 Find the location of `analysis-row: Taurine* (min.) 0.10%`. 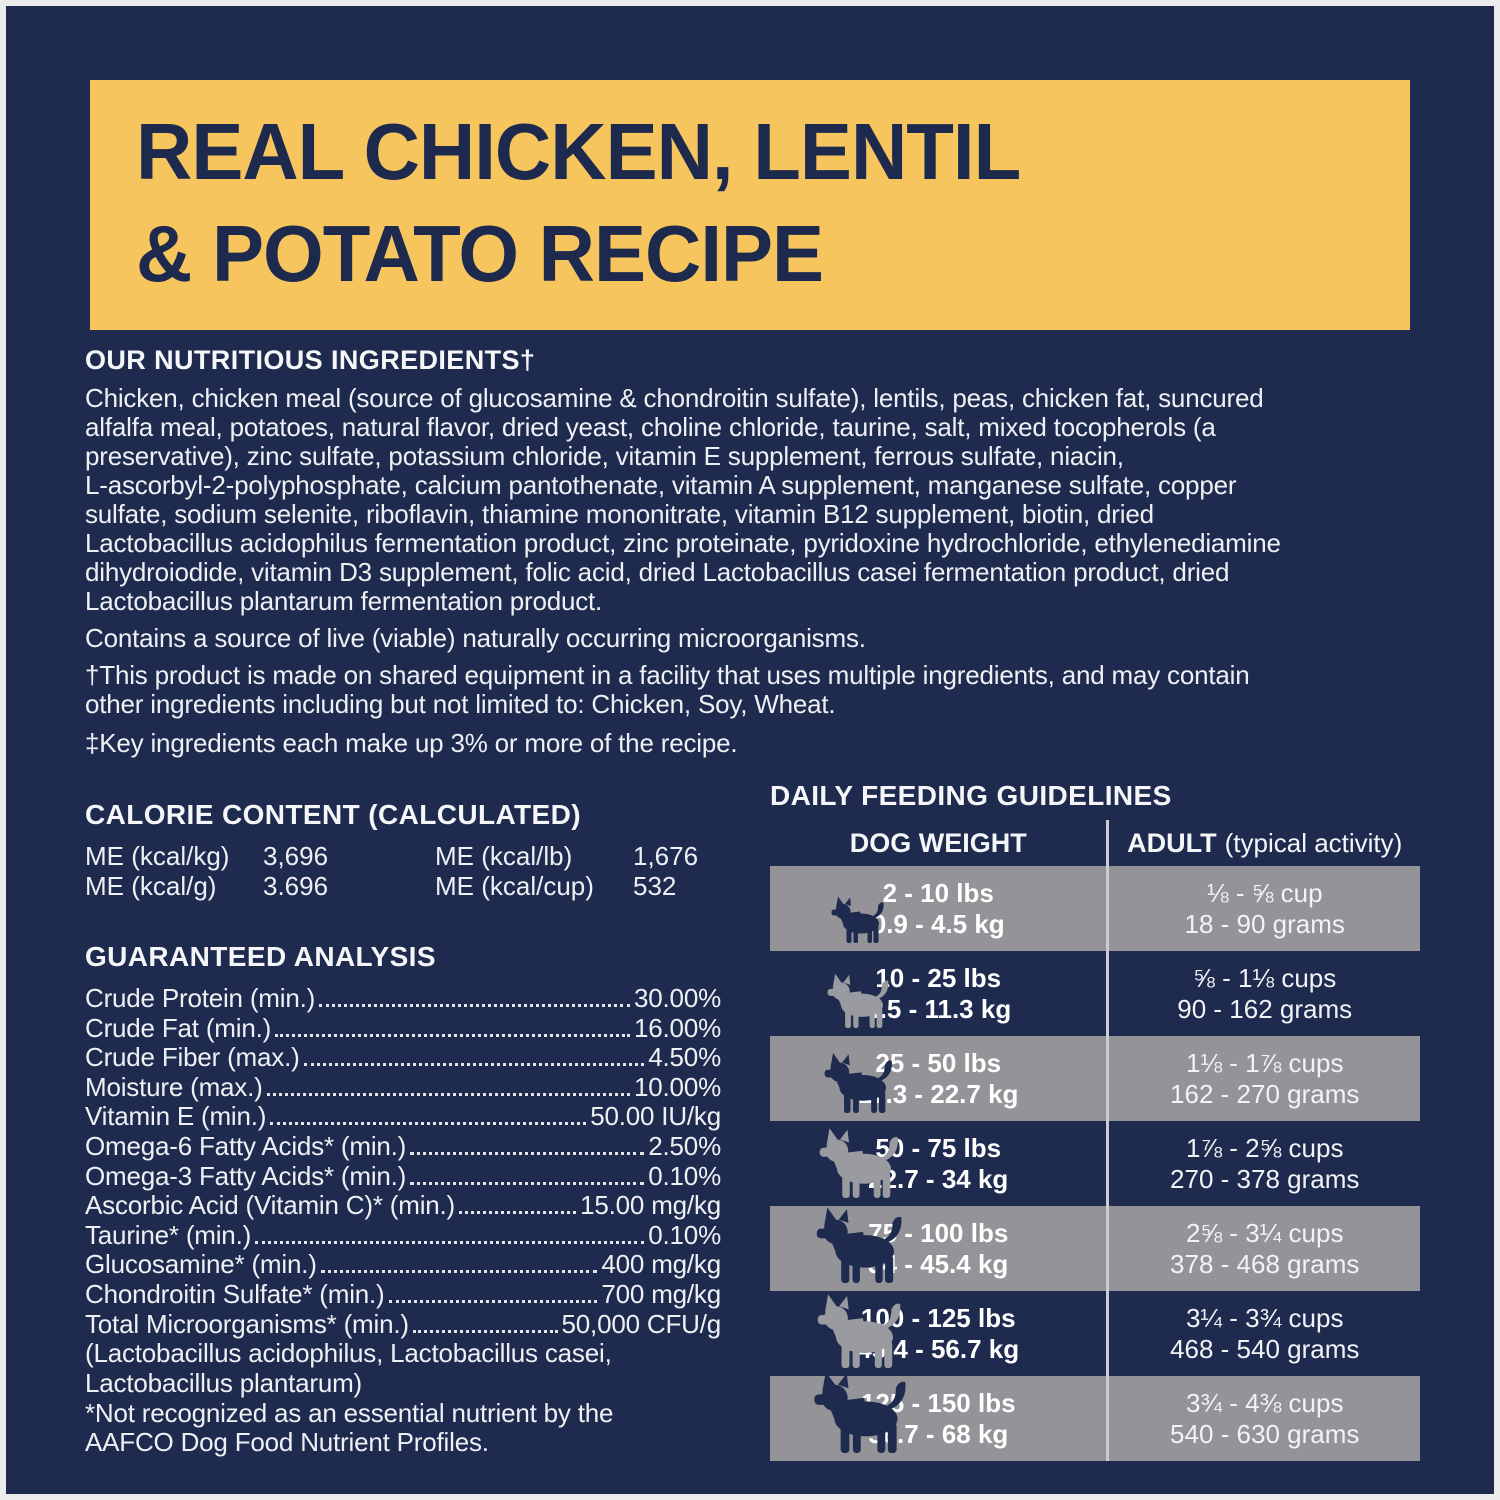

analysis-row: Taurine* (min.) 0.10% is located at coordinates (403, 1235).